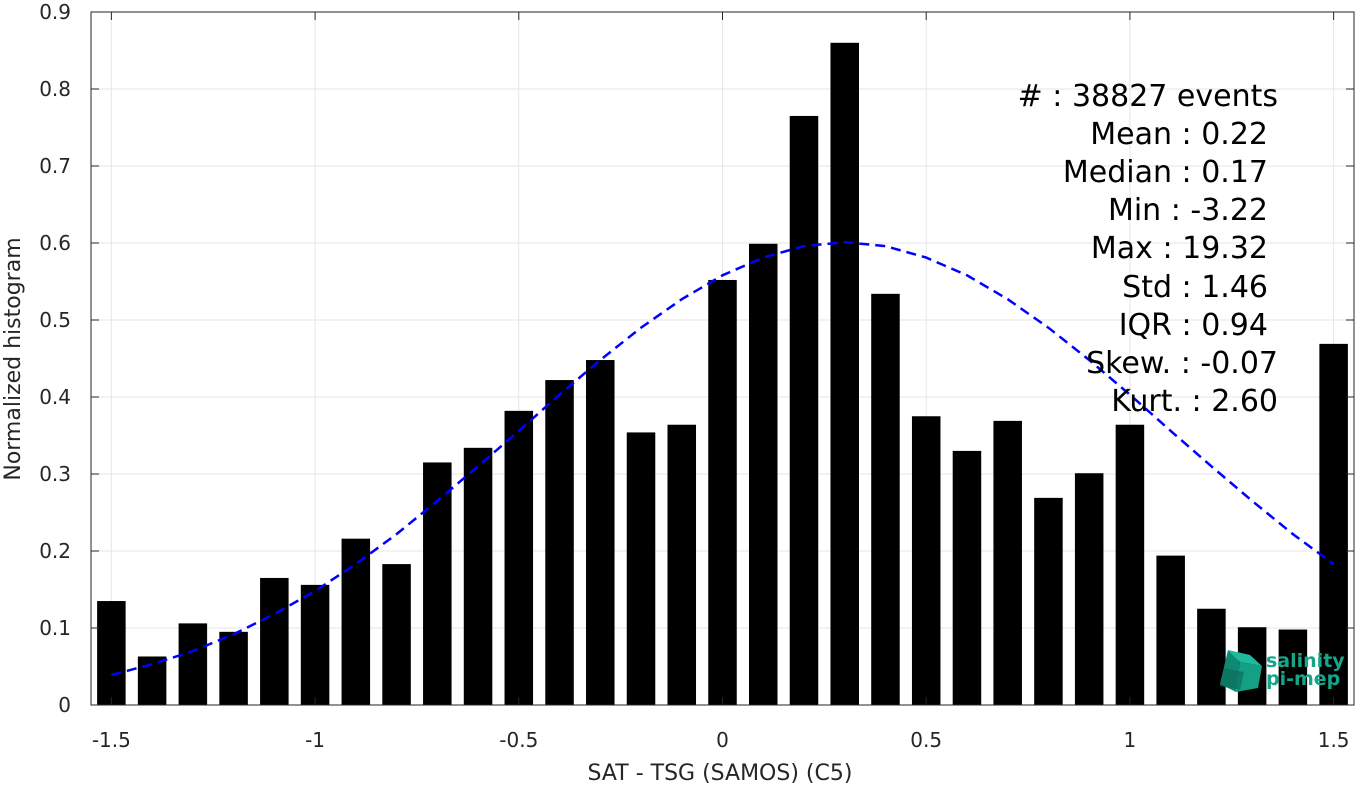 Image resolution: width=1367 pixels, height=785 pixels. Describe the element at coordinates (1179, 134) in the screenshot. I see `stat-mean: Mean : 0.22` at that location.